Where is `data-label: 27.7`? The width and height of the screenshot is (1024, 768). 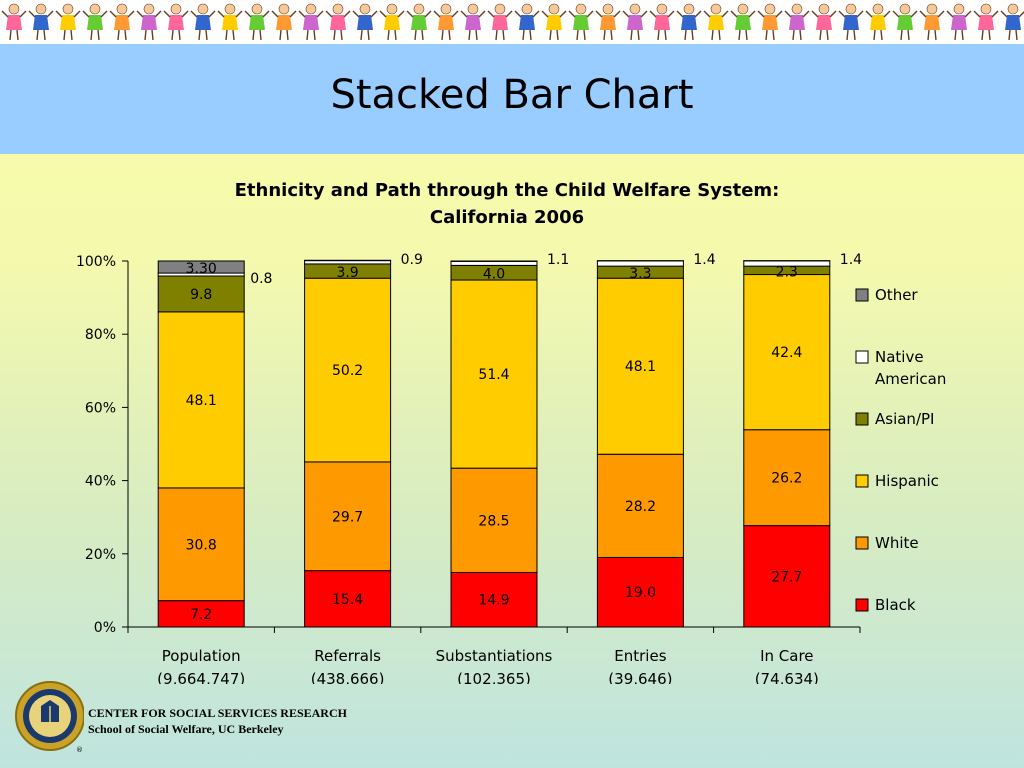
data-label: 27.7 is located at coordinates (786, 577).